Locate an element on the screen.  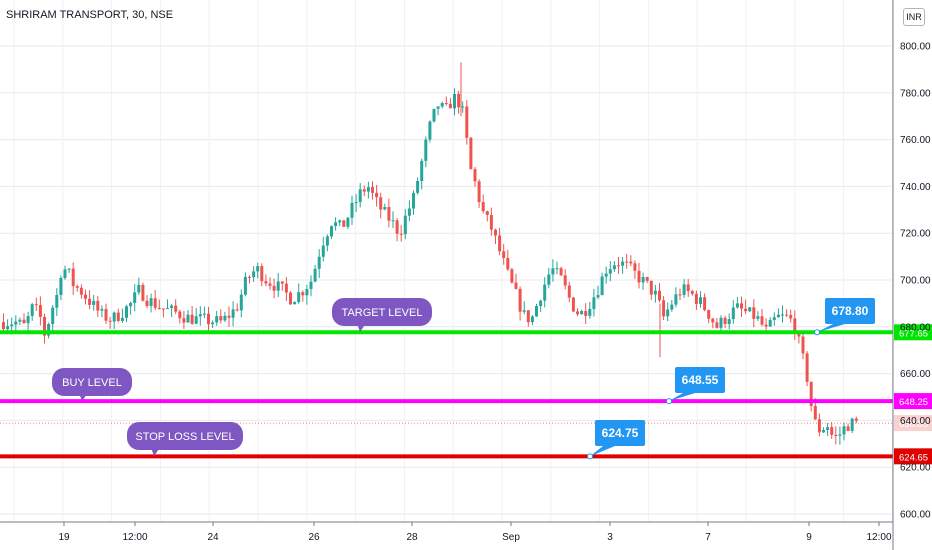
price-callout-anchor is located at coordinates (590, 456).